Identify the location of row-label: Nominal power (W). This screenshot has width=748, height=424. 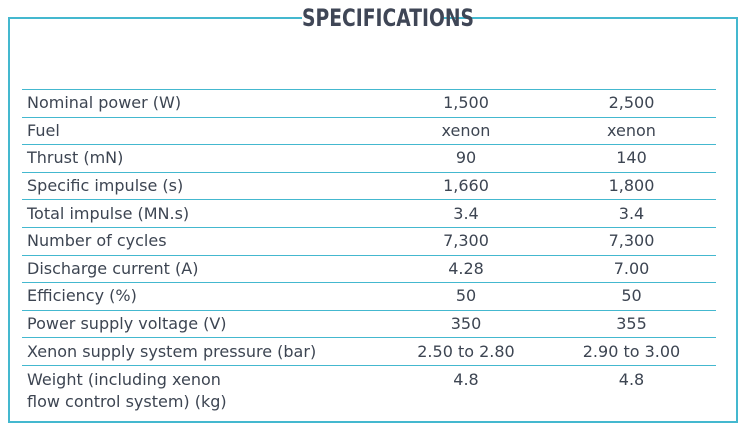
(203, 103).